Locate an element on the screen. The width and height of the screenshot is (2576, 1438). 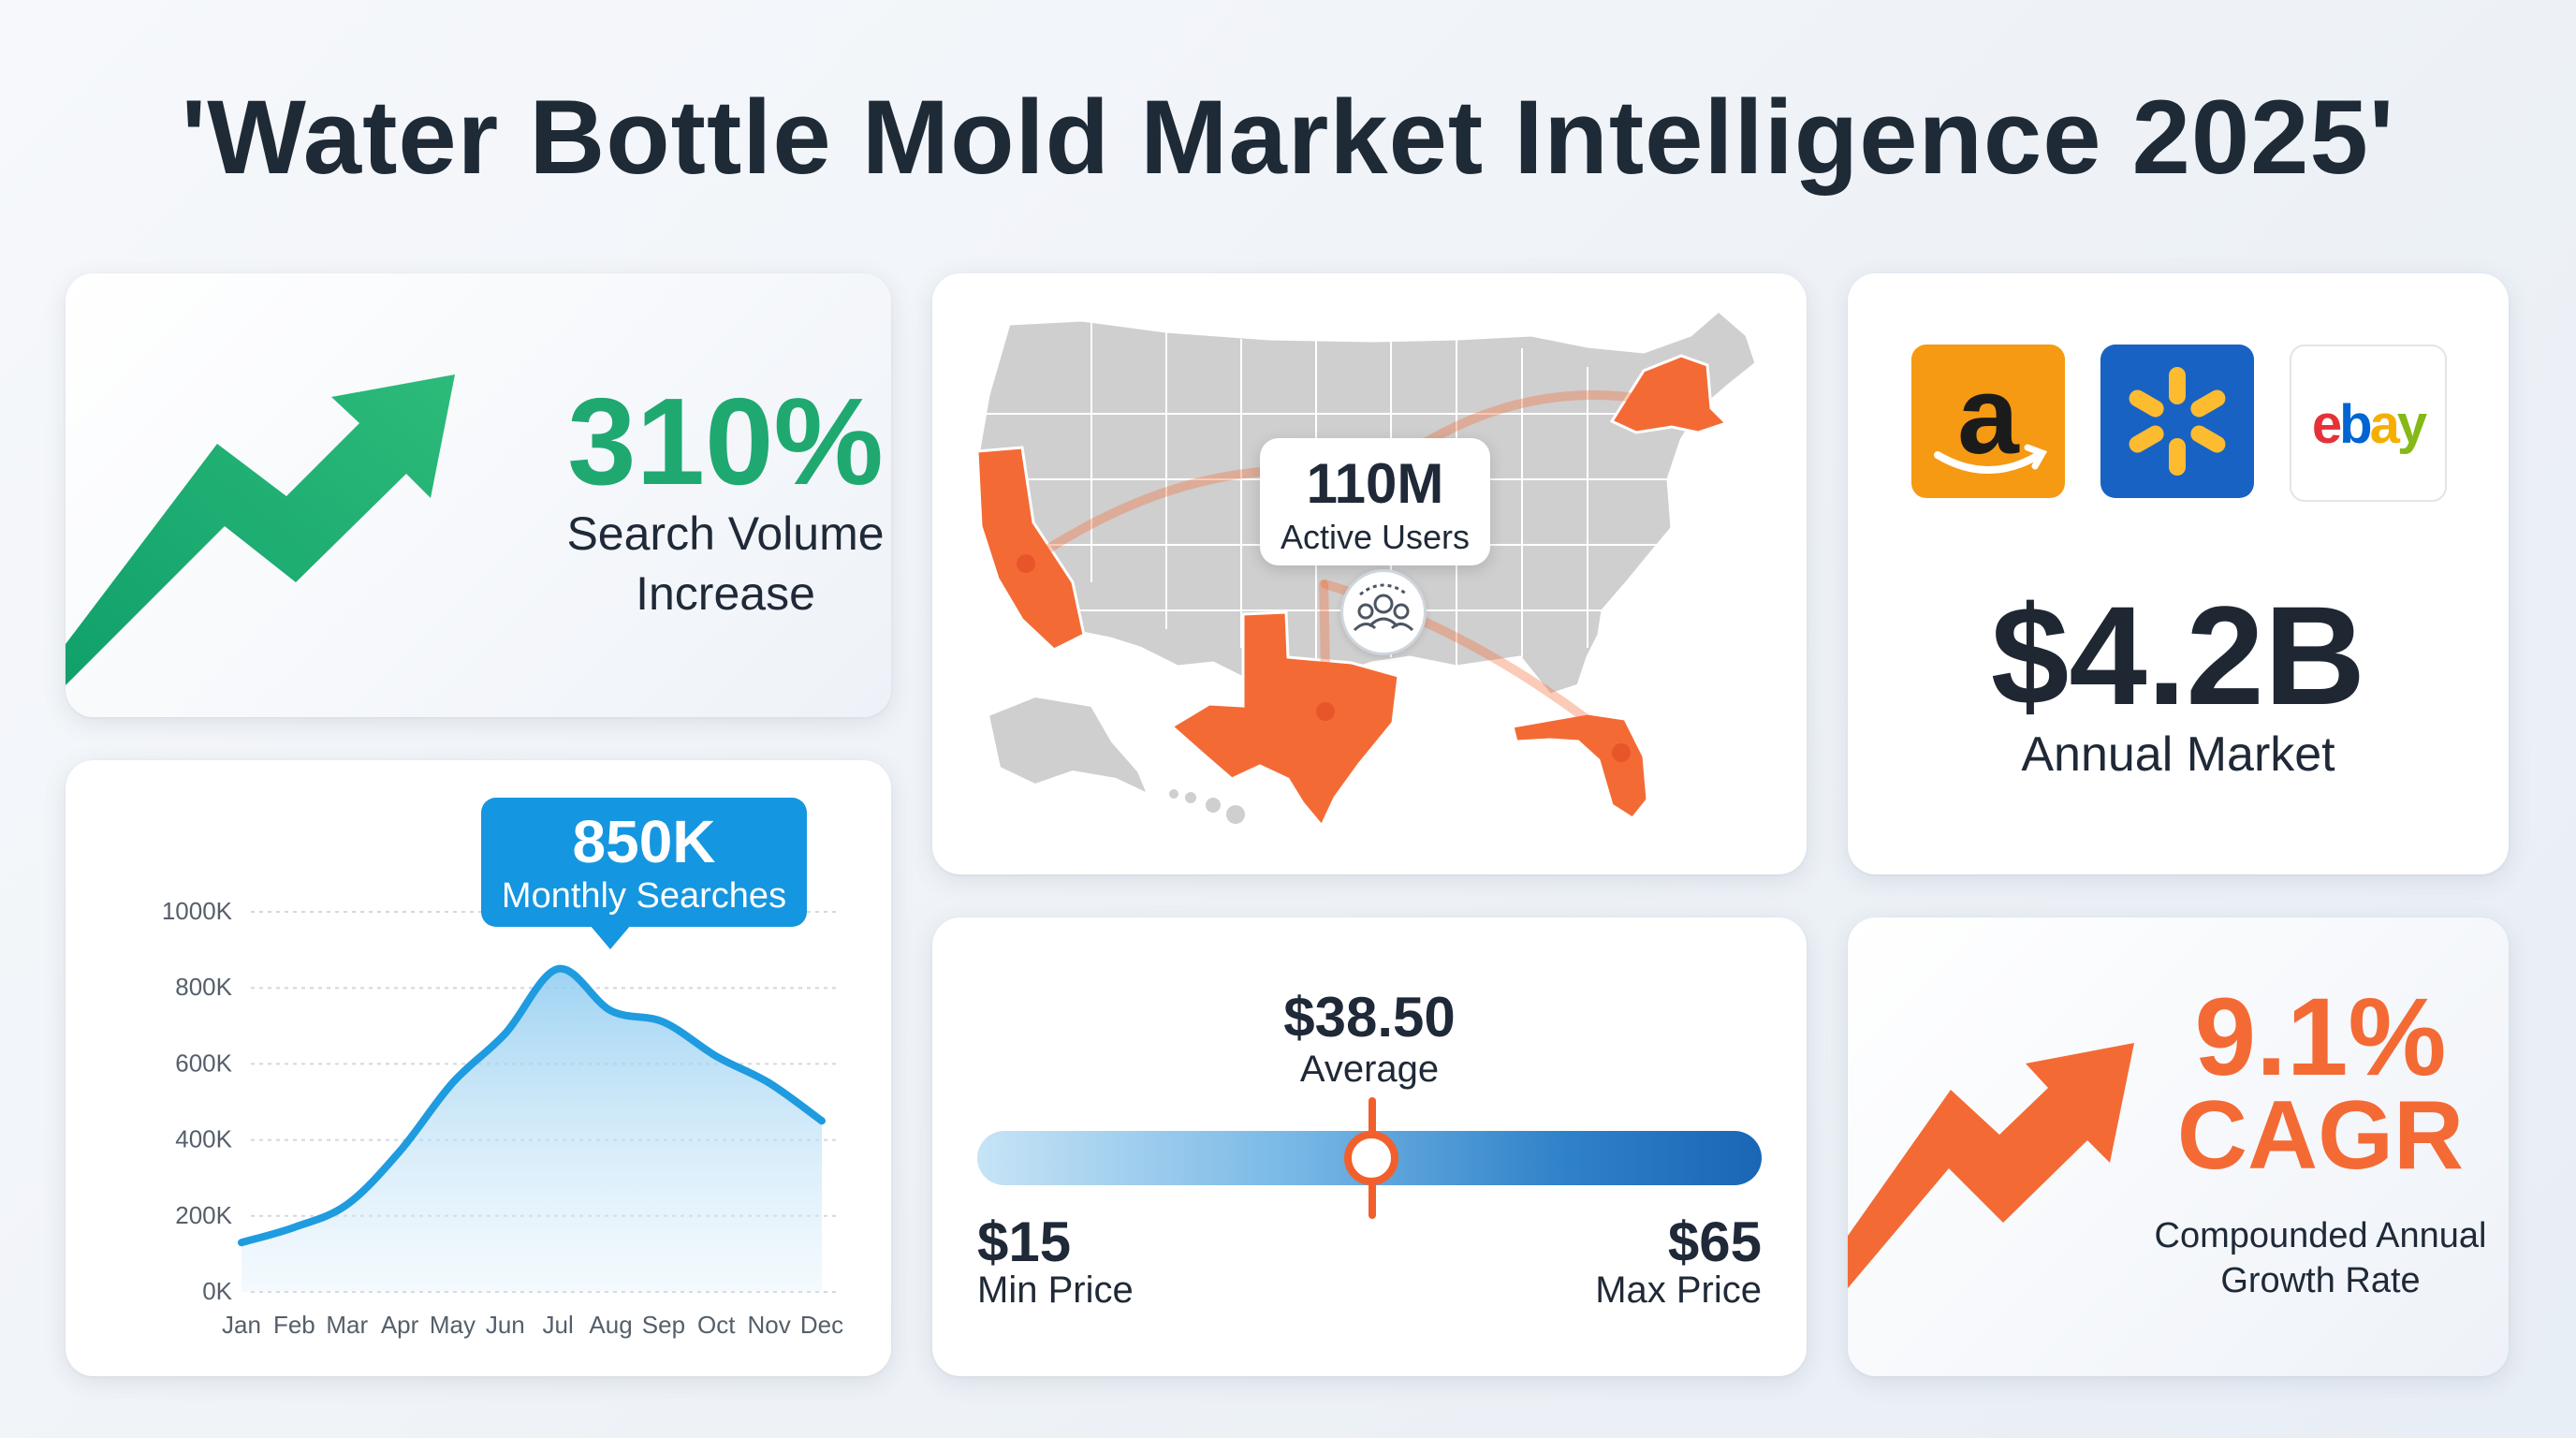
market-size-card: a ebay $4.2B Annual Market is located at coordinates (2178, 573).